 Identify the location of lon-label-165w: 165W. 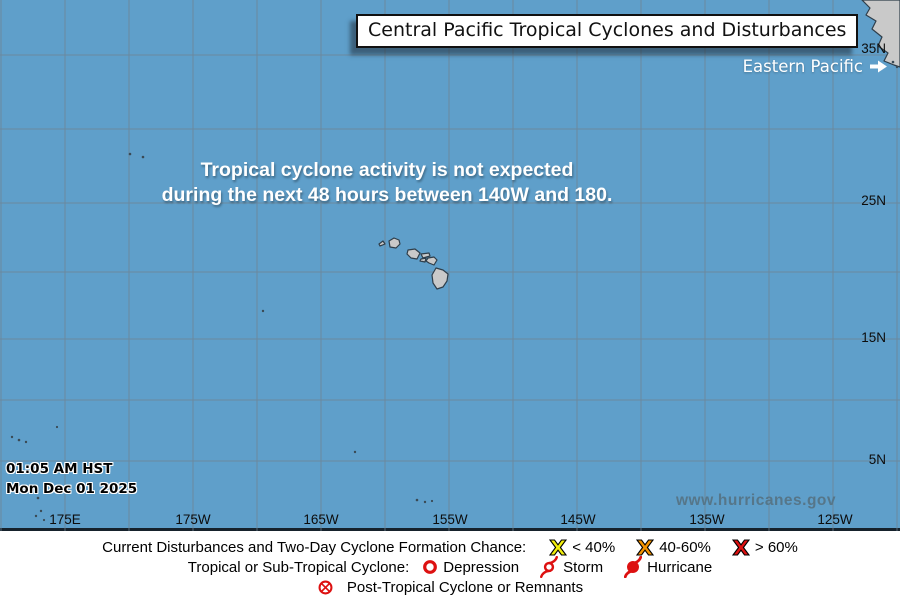
(321, 519).